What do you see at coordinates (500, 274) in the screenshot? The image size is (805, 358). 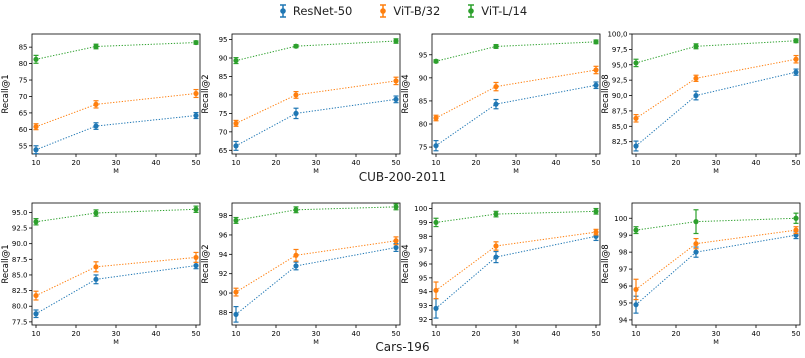 I see `panel-cars-196-recall-4: 10 20 30 40 50 92 93 94 95 96 97 98 99 100 M Recall@4` at bounding box center [500, 274].